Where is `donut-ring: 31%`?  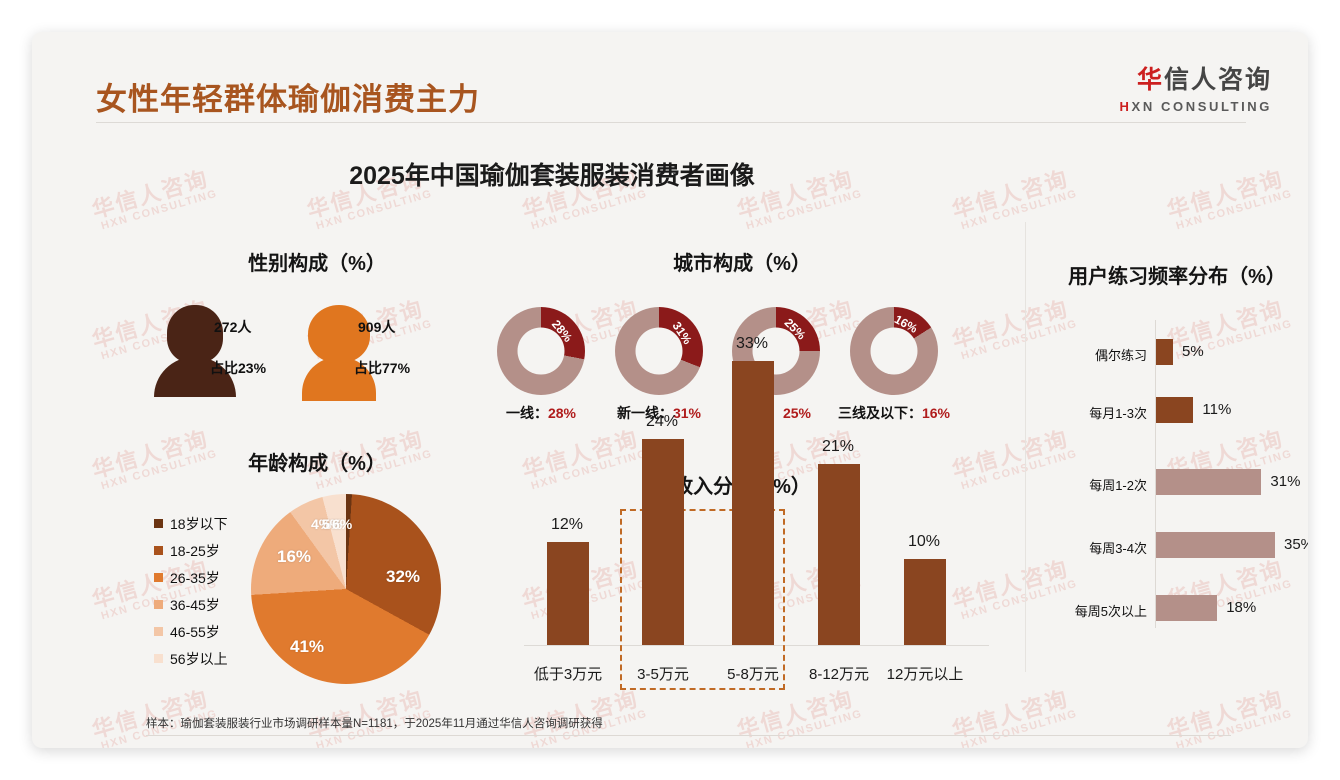 donut-ring: 31% is located at coordinates (659, 351).